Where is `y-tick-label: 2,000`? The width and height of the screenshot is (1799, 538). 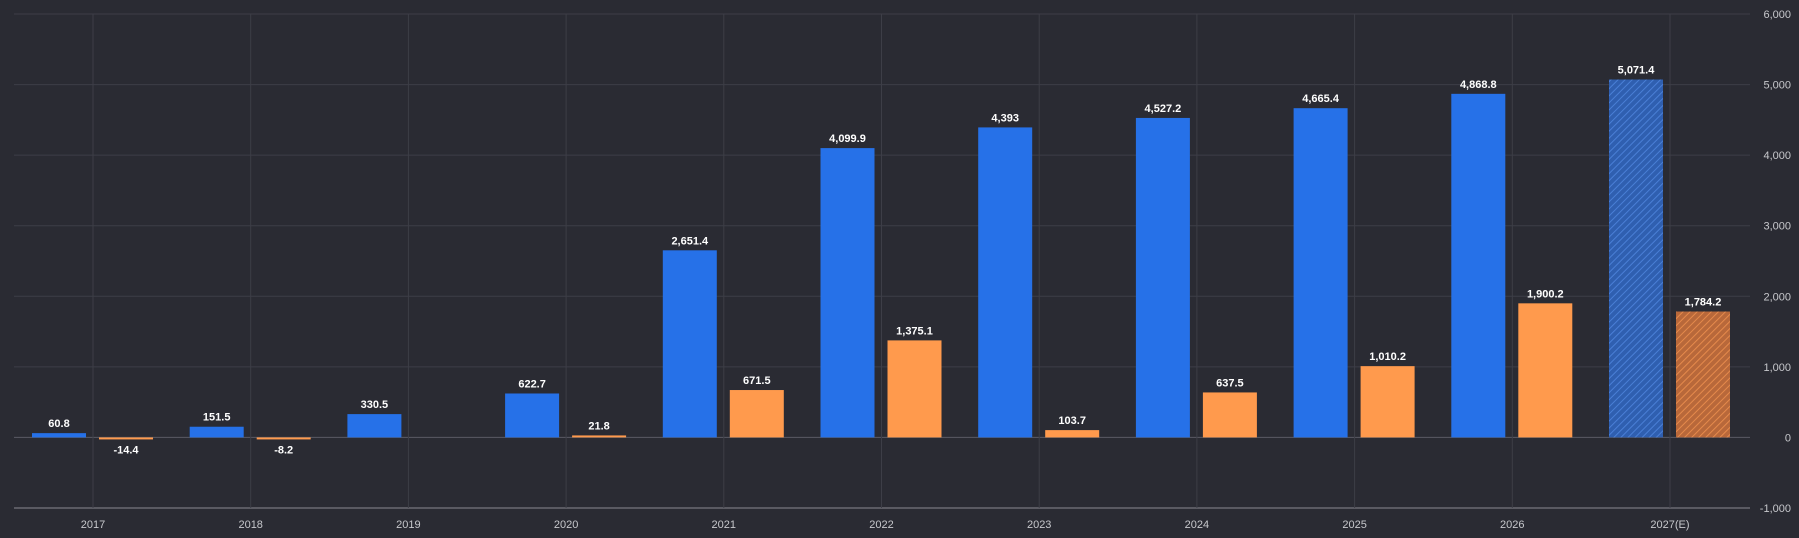
y-tick-label: 2,000 is located at coordinates (1777, 297).